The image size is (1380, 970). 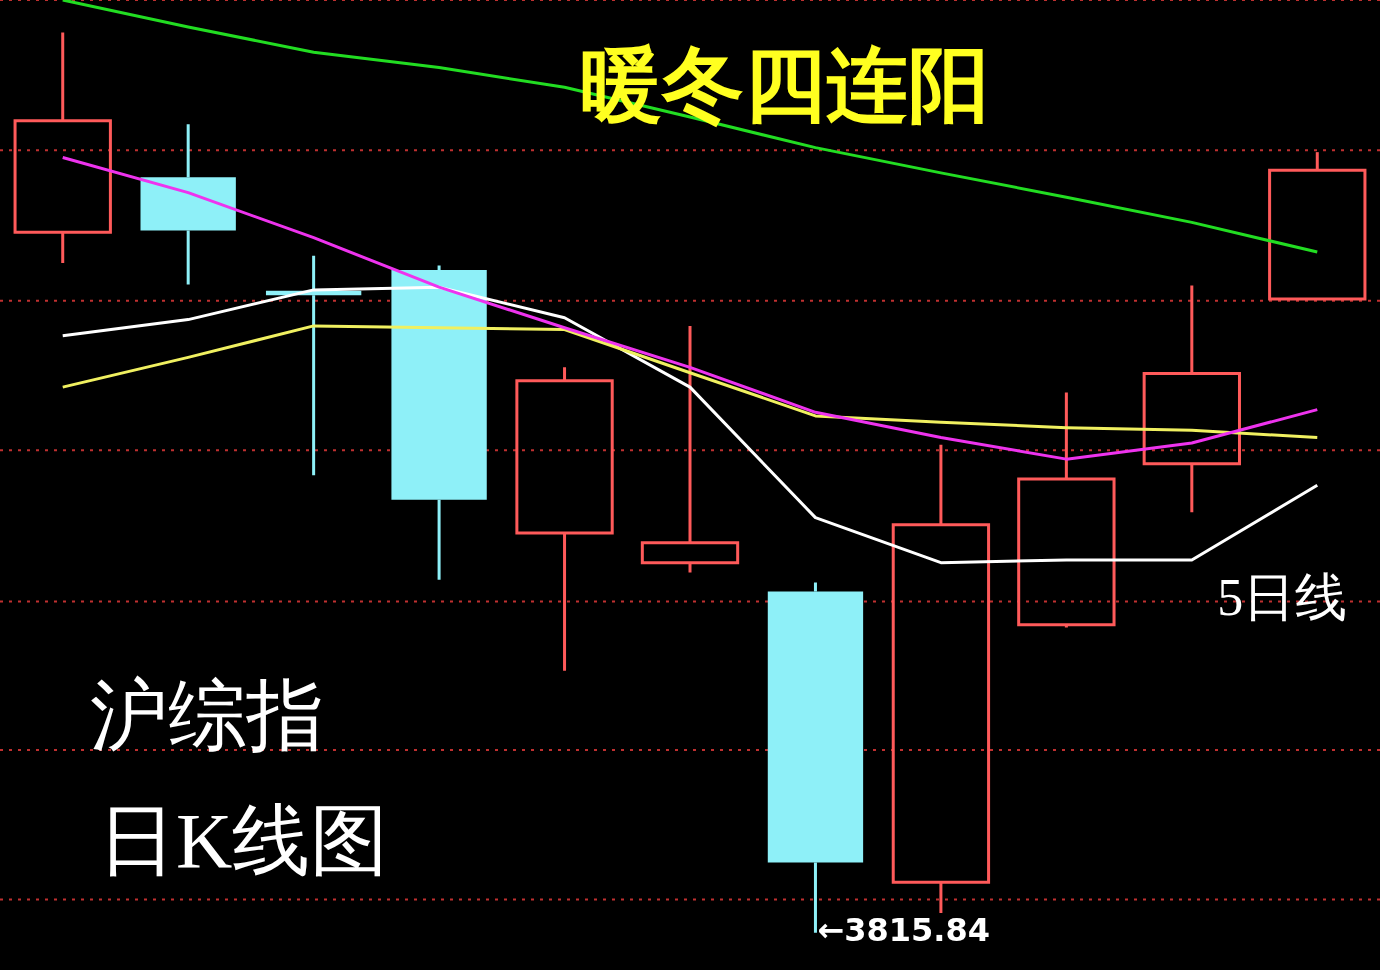 What do you see at coordinates (904, 930) in the screenshot?
I see `annotation: ←3815.84` at bounding box center [904, 930].